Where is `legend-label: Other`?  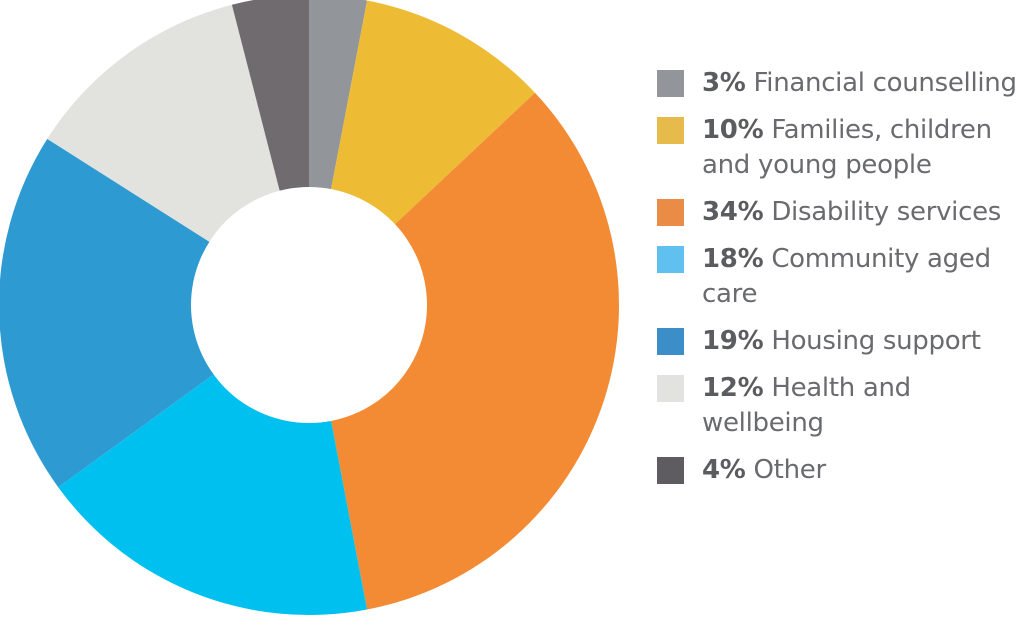
legend-label: Other is located at coordinates (790, 470).